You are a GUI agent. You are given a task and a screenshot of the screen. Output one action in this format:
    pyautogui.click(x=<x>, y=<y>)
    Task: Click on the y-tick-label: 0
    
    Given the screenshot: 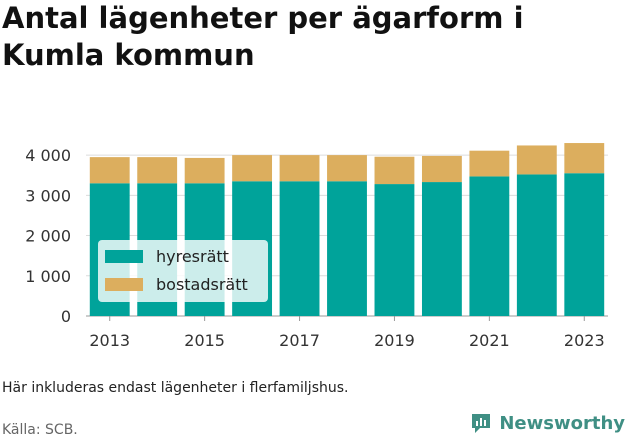 What is the action you would take?
    pyautogui.click(x=66, y=316)
    